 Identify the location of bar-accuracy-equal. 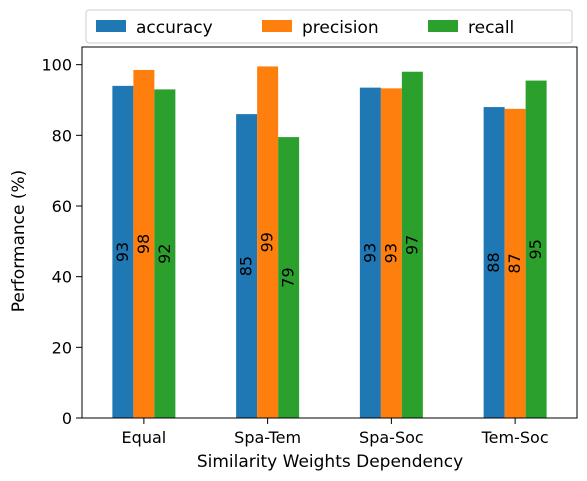
(123, 251).